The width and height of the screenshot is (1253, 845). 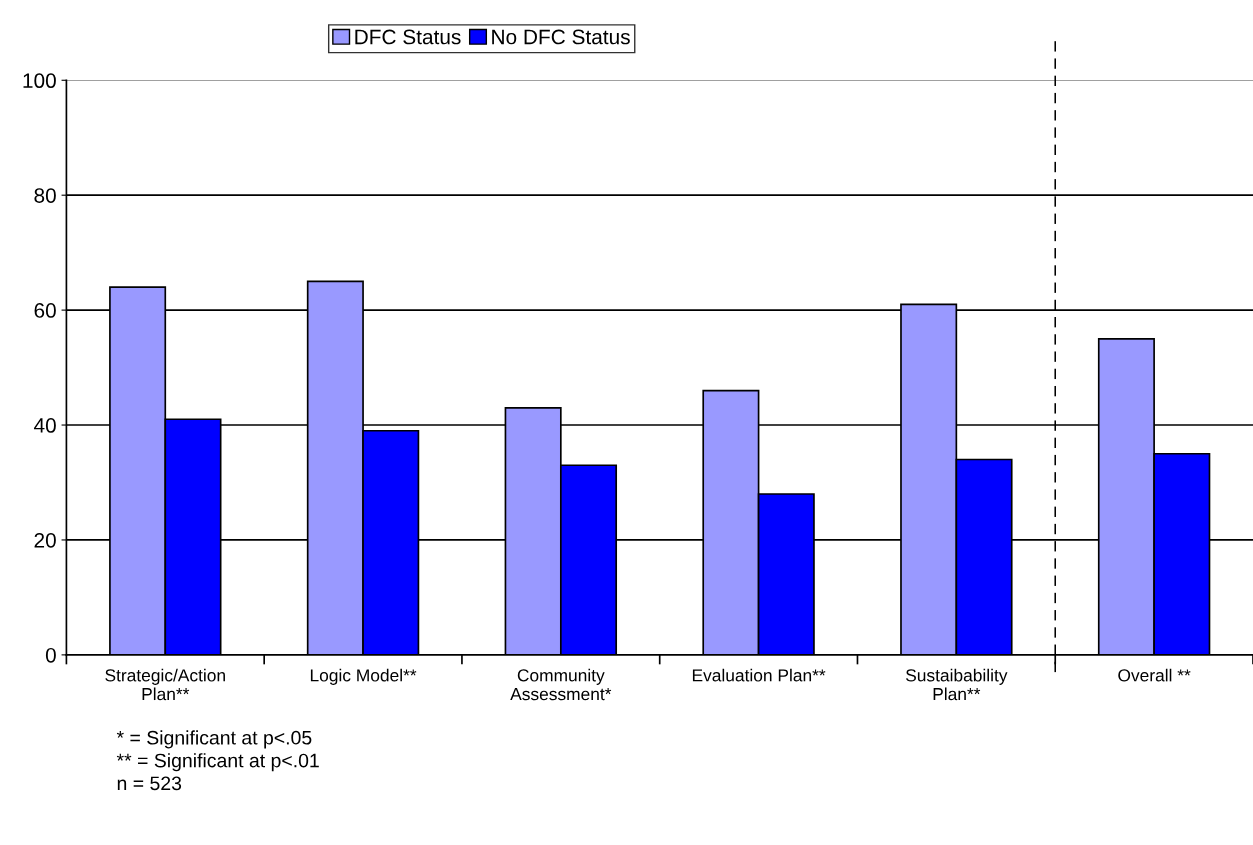 I want to click on y-tick-label: 100, so click(x=39, y=81).